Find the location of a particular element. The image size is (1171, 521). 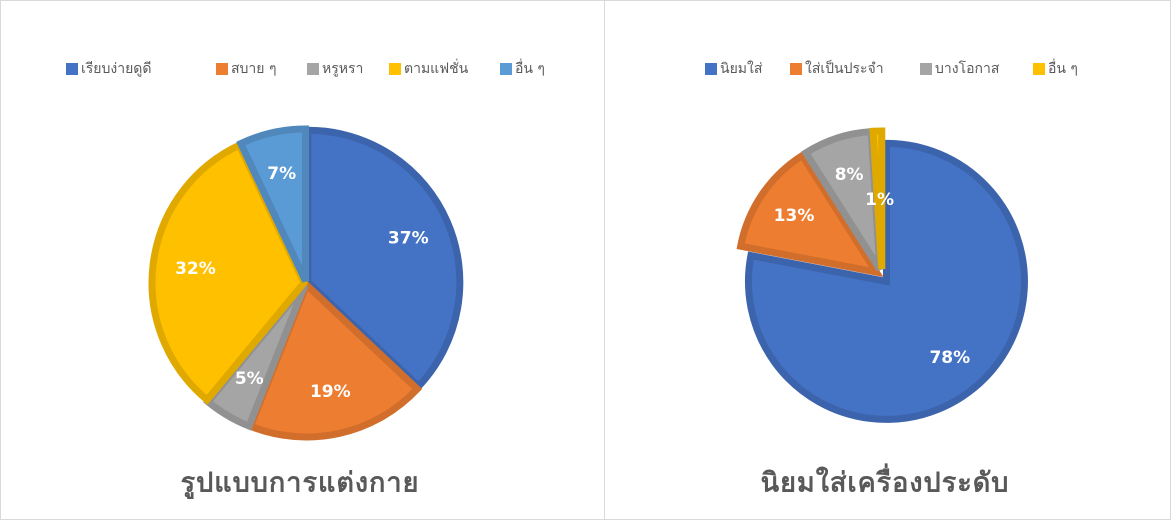

chart-title: นิยมใส่เครื่องประดับ is located at coordinates (885, 481).